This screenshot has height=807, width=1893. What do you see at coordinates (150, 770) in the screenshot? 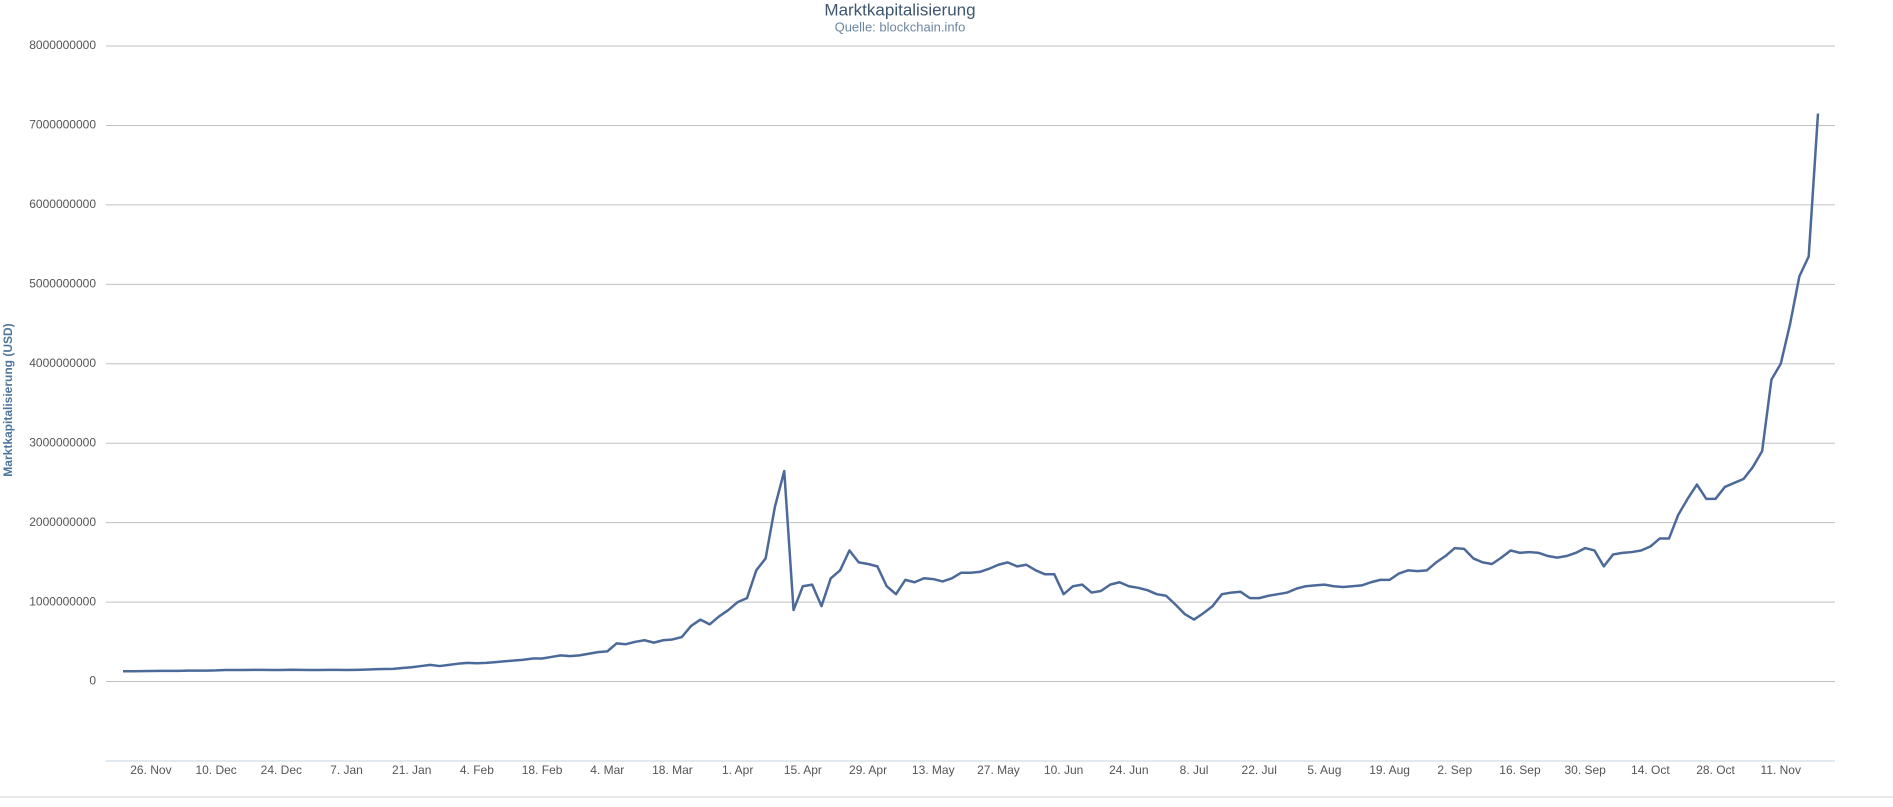
I see `x-tick-label: 26. Nov` at bounding box center [150, 770].